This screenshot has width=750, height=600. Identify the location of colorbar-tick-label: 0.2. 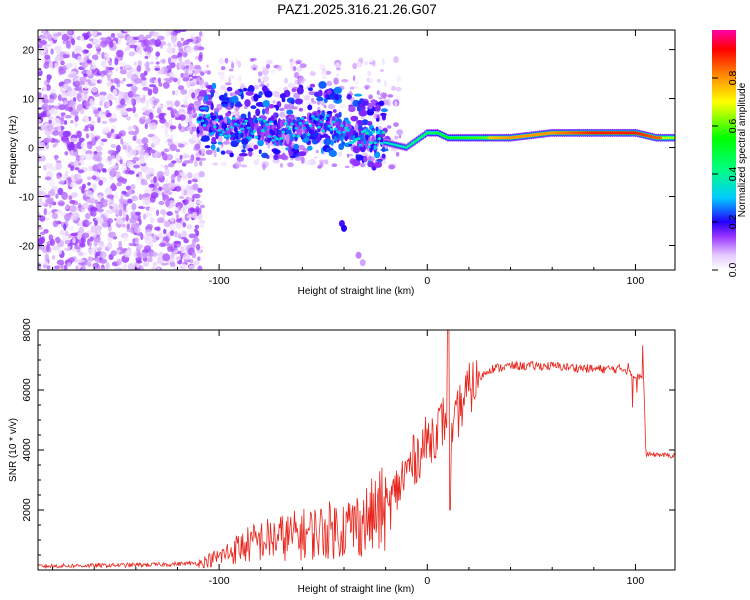
(733, 222).